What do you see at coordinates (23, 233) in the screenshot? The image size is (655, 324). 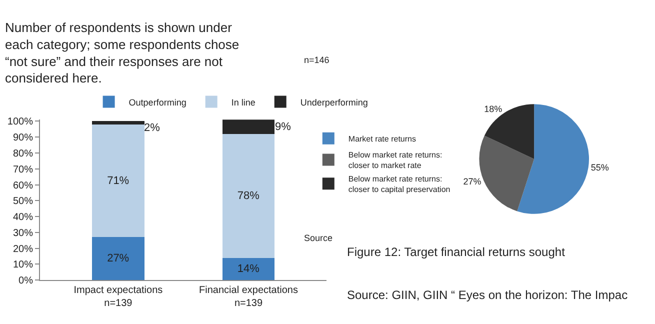 I see `y-tick-label: 30%` at bounding box center [23, 233].